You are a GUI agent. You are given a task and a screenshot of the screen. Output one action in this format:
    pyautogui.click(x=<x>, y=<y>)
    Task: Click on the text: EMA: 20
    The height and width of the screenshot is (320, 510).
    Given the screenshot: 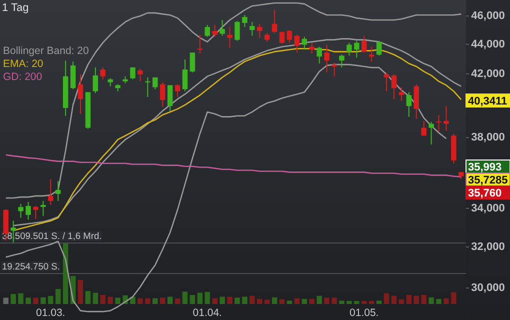 What is the action you would take?
    pyautogui.click(x=23, y=64)
    